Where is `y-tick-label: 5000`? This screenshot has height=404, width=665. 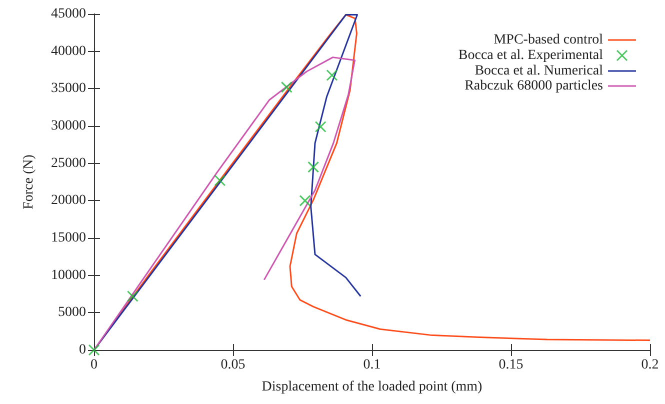
y-tick-label: 5000 is located at coordinates (72, 312).